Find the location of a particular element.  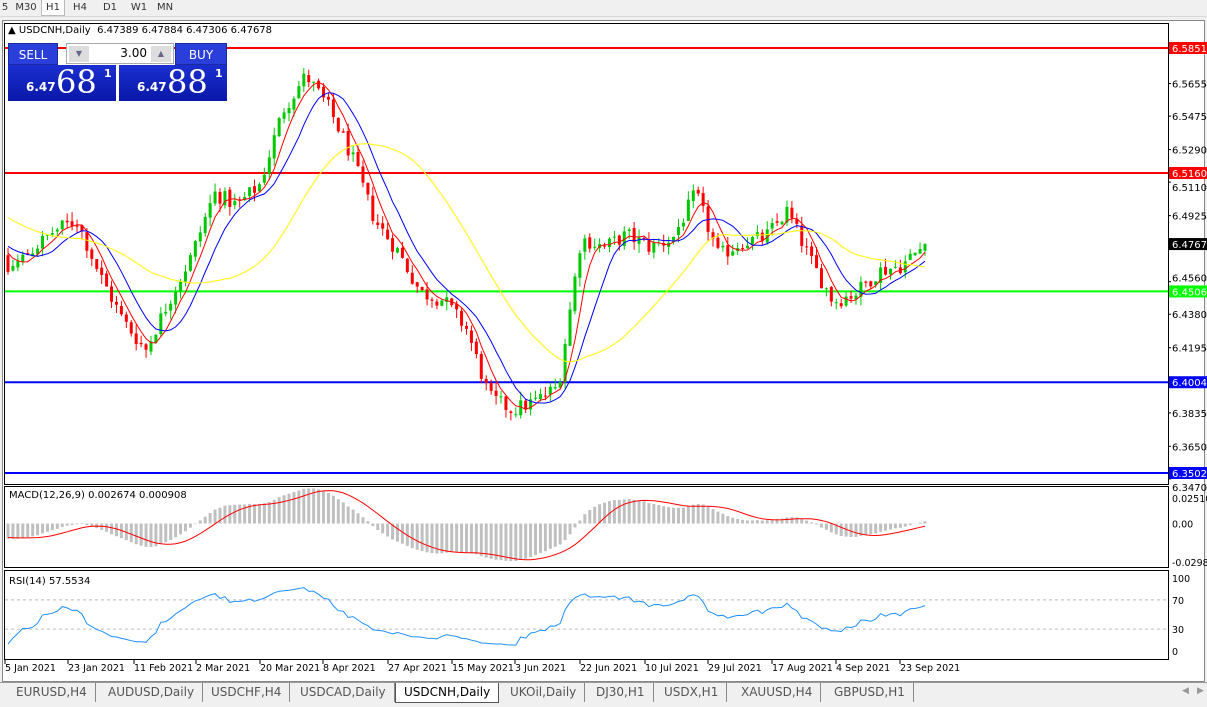

tab-usdx-h1: USDX,H1 is located at coordinates (692, 692).